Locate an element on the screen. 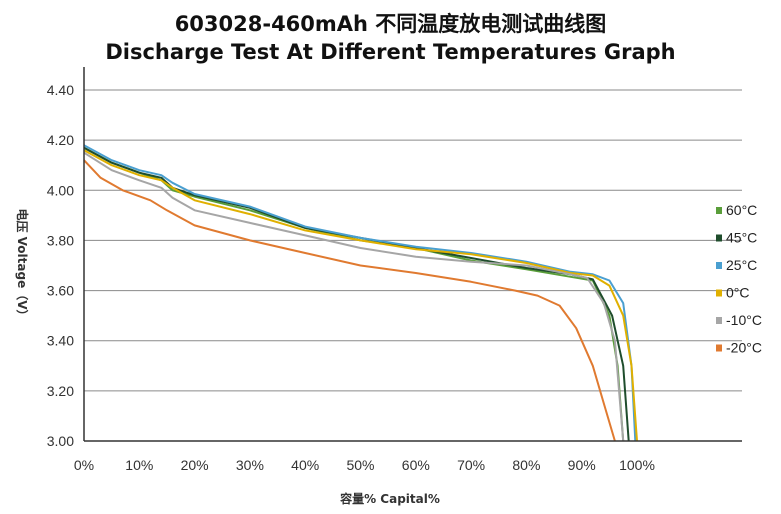 The image size is (781, 514). y-tick-label: 4.00 is located at coordinates (60, 190).